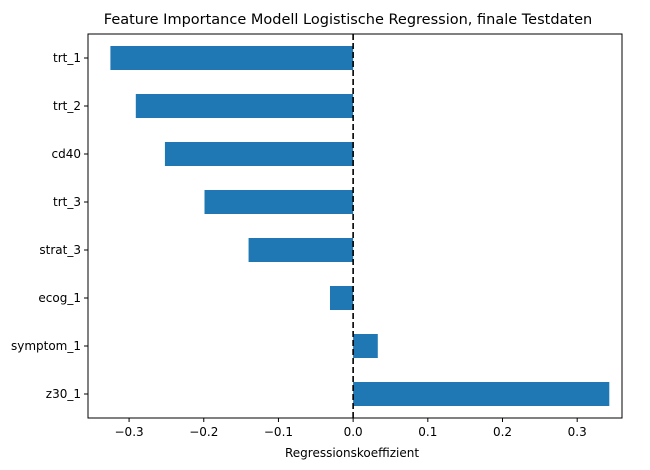 The width and height of the screenshot is (650, 470). I want to click on y-tick-label-cd40: cd40, so click(66, 154).